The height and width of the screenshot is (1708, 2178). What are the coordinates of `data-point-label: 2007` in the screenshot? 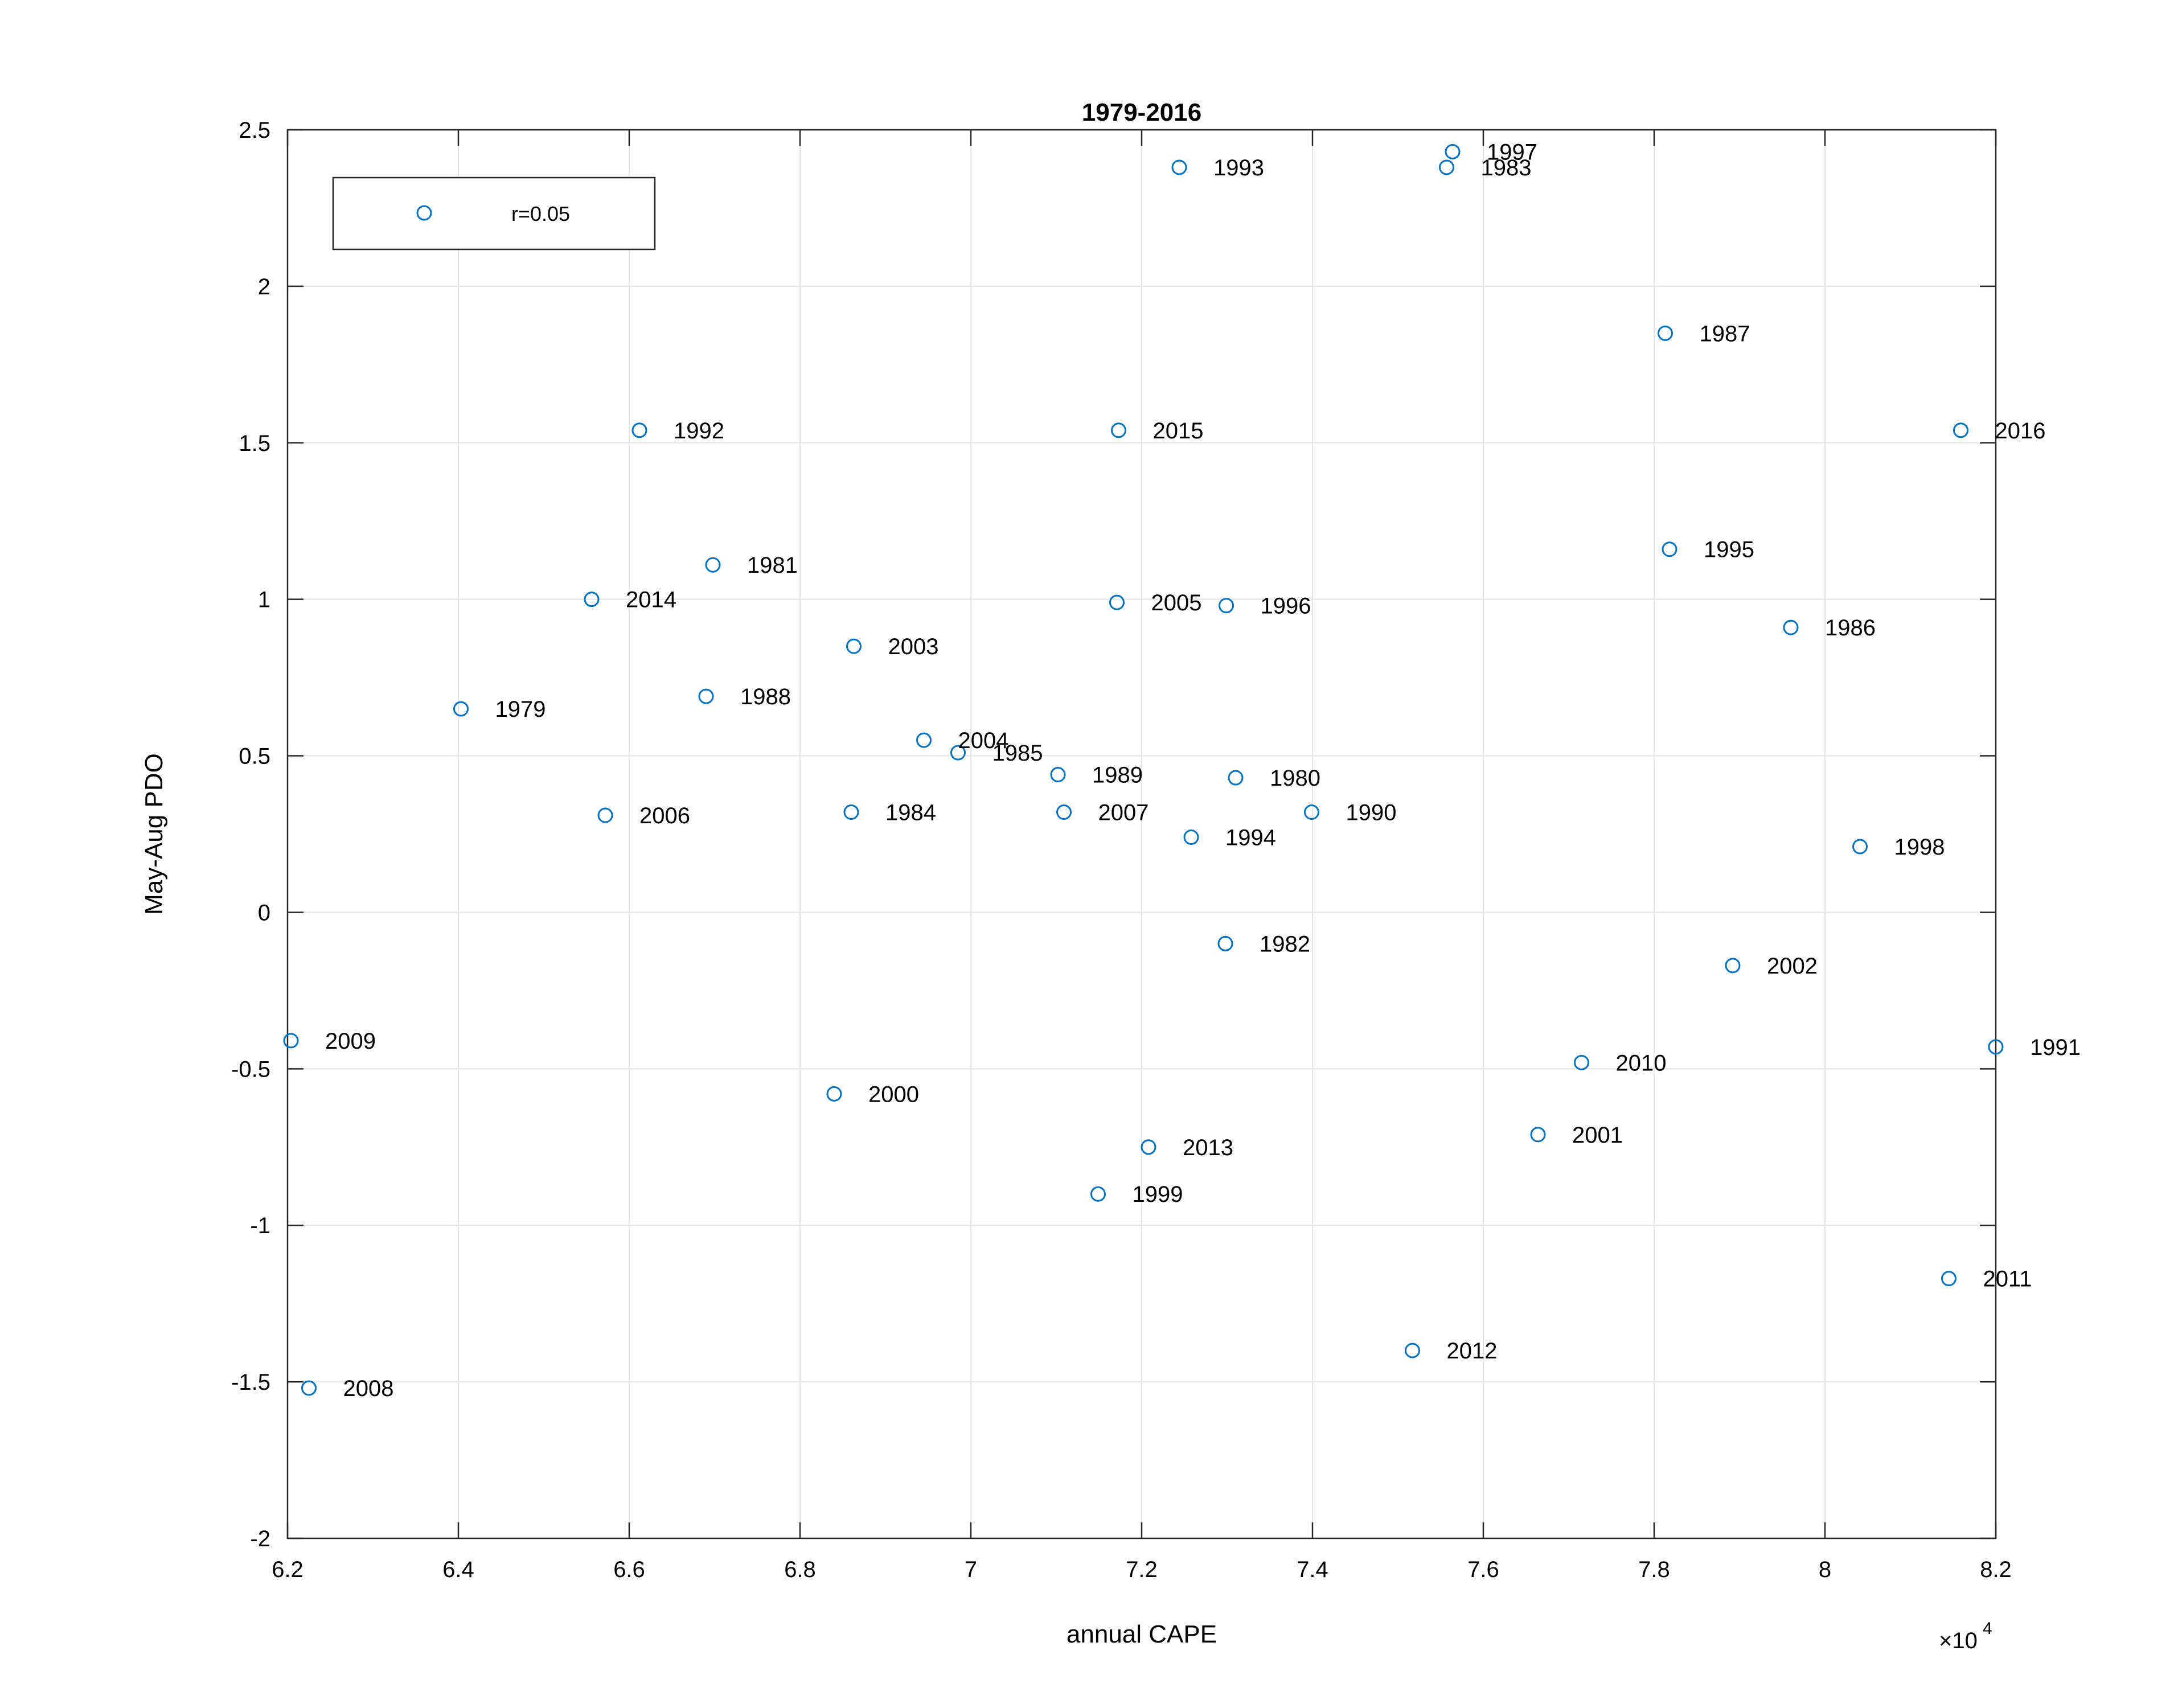 It's located at (1124, 813).